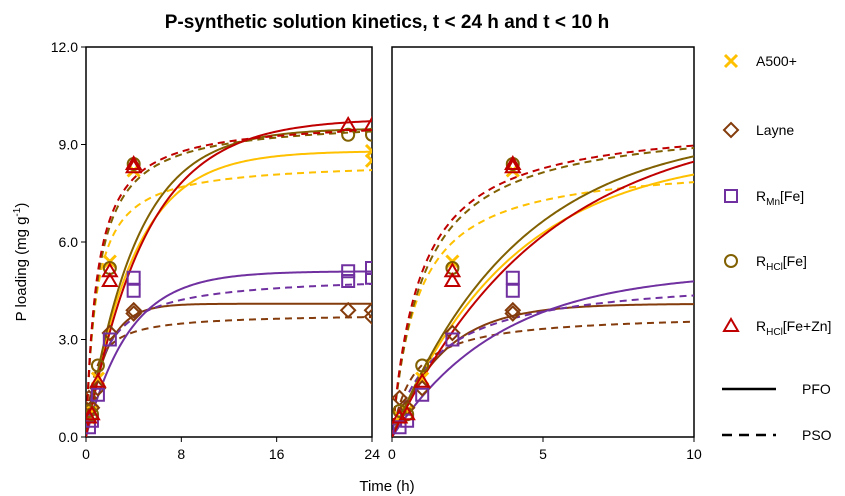 This screenshot has width=845, height=496. Describe the element at coordinates (775, 130) in the screenshot. I see `legend-label: Layne` at that location.